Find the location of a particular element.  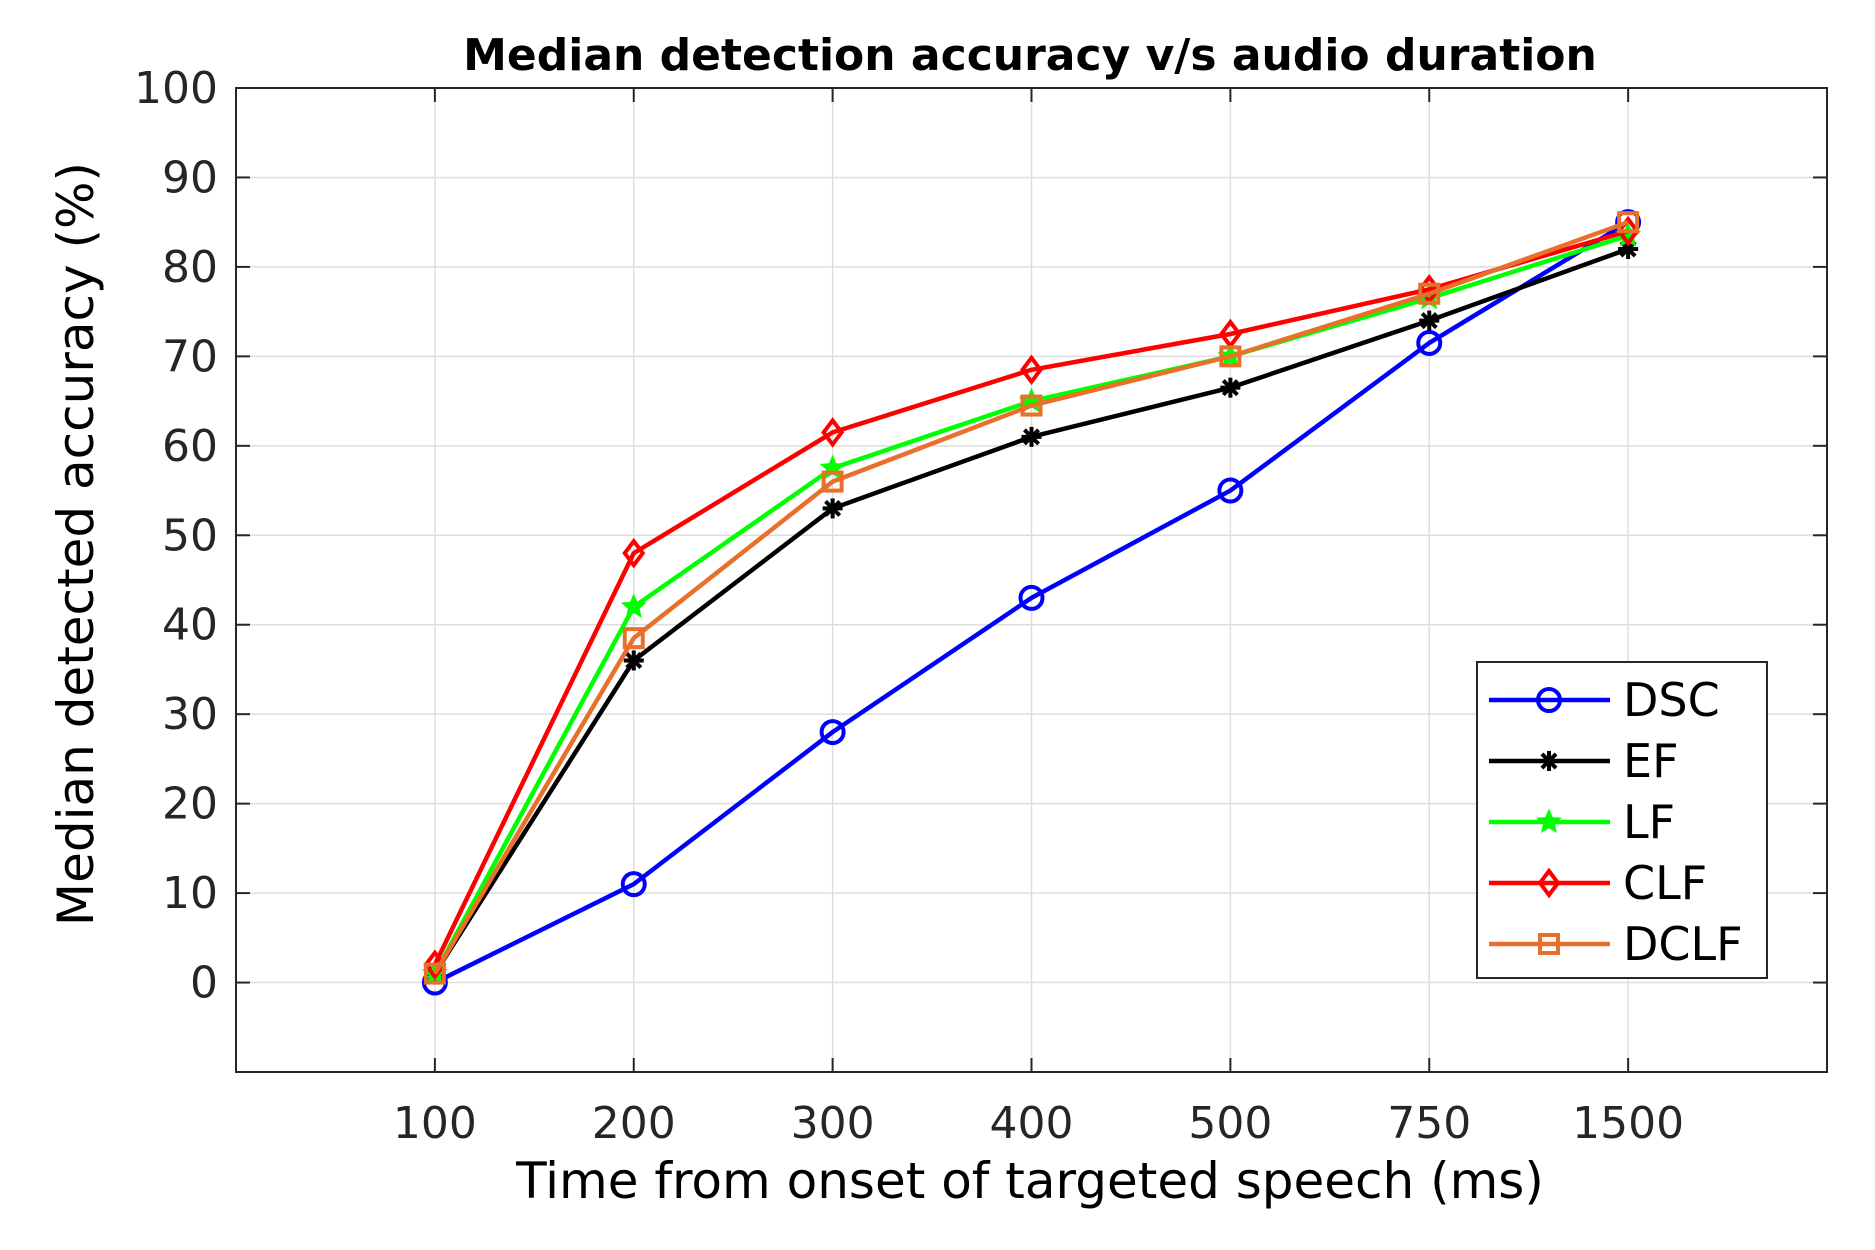

legend-marker-lf is located at coordinates (1549, 820).